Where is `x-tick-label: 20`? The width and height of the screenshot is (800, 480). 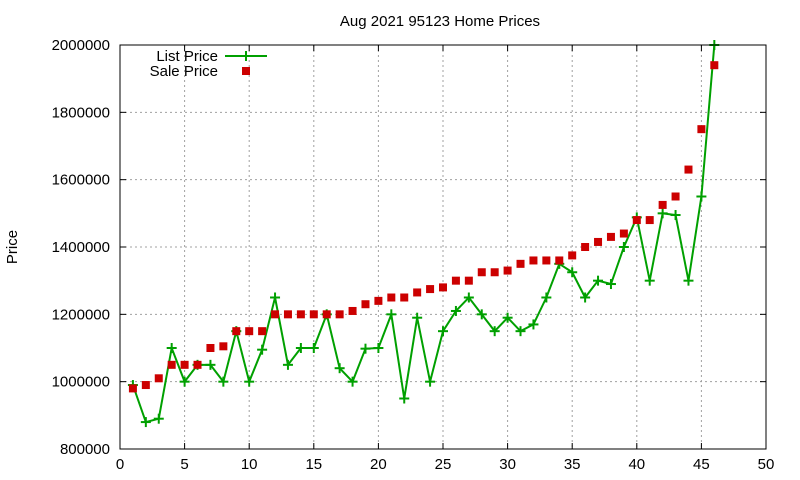 x-tick-label: 20 is located at coordinates (378, 464).